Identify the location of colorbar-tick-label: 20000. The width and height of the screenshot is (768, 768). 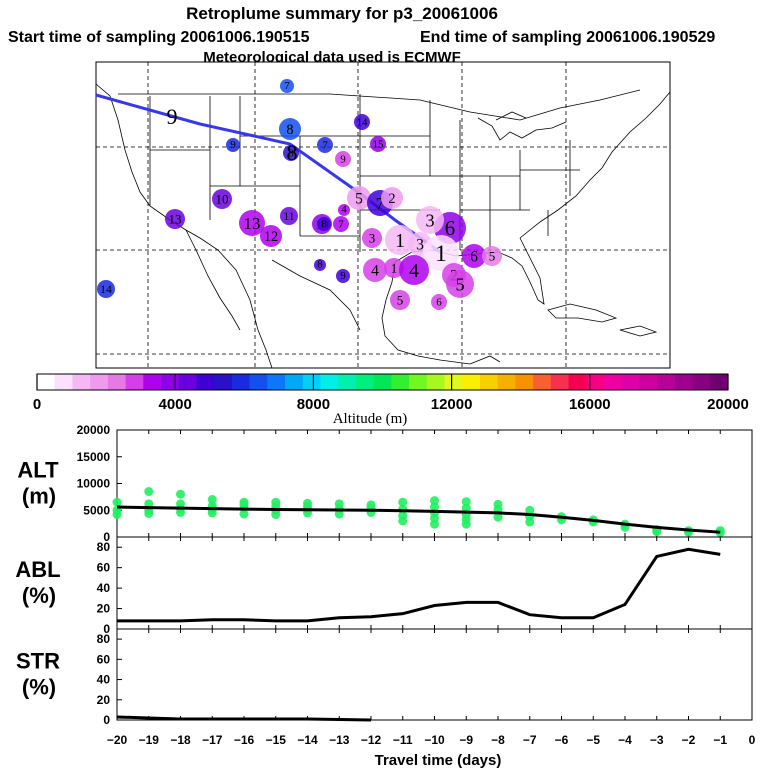
(728, 404).